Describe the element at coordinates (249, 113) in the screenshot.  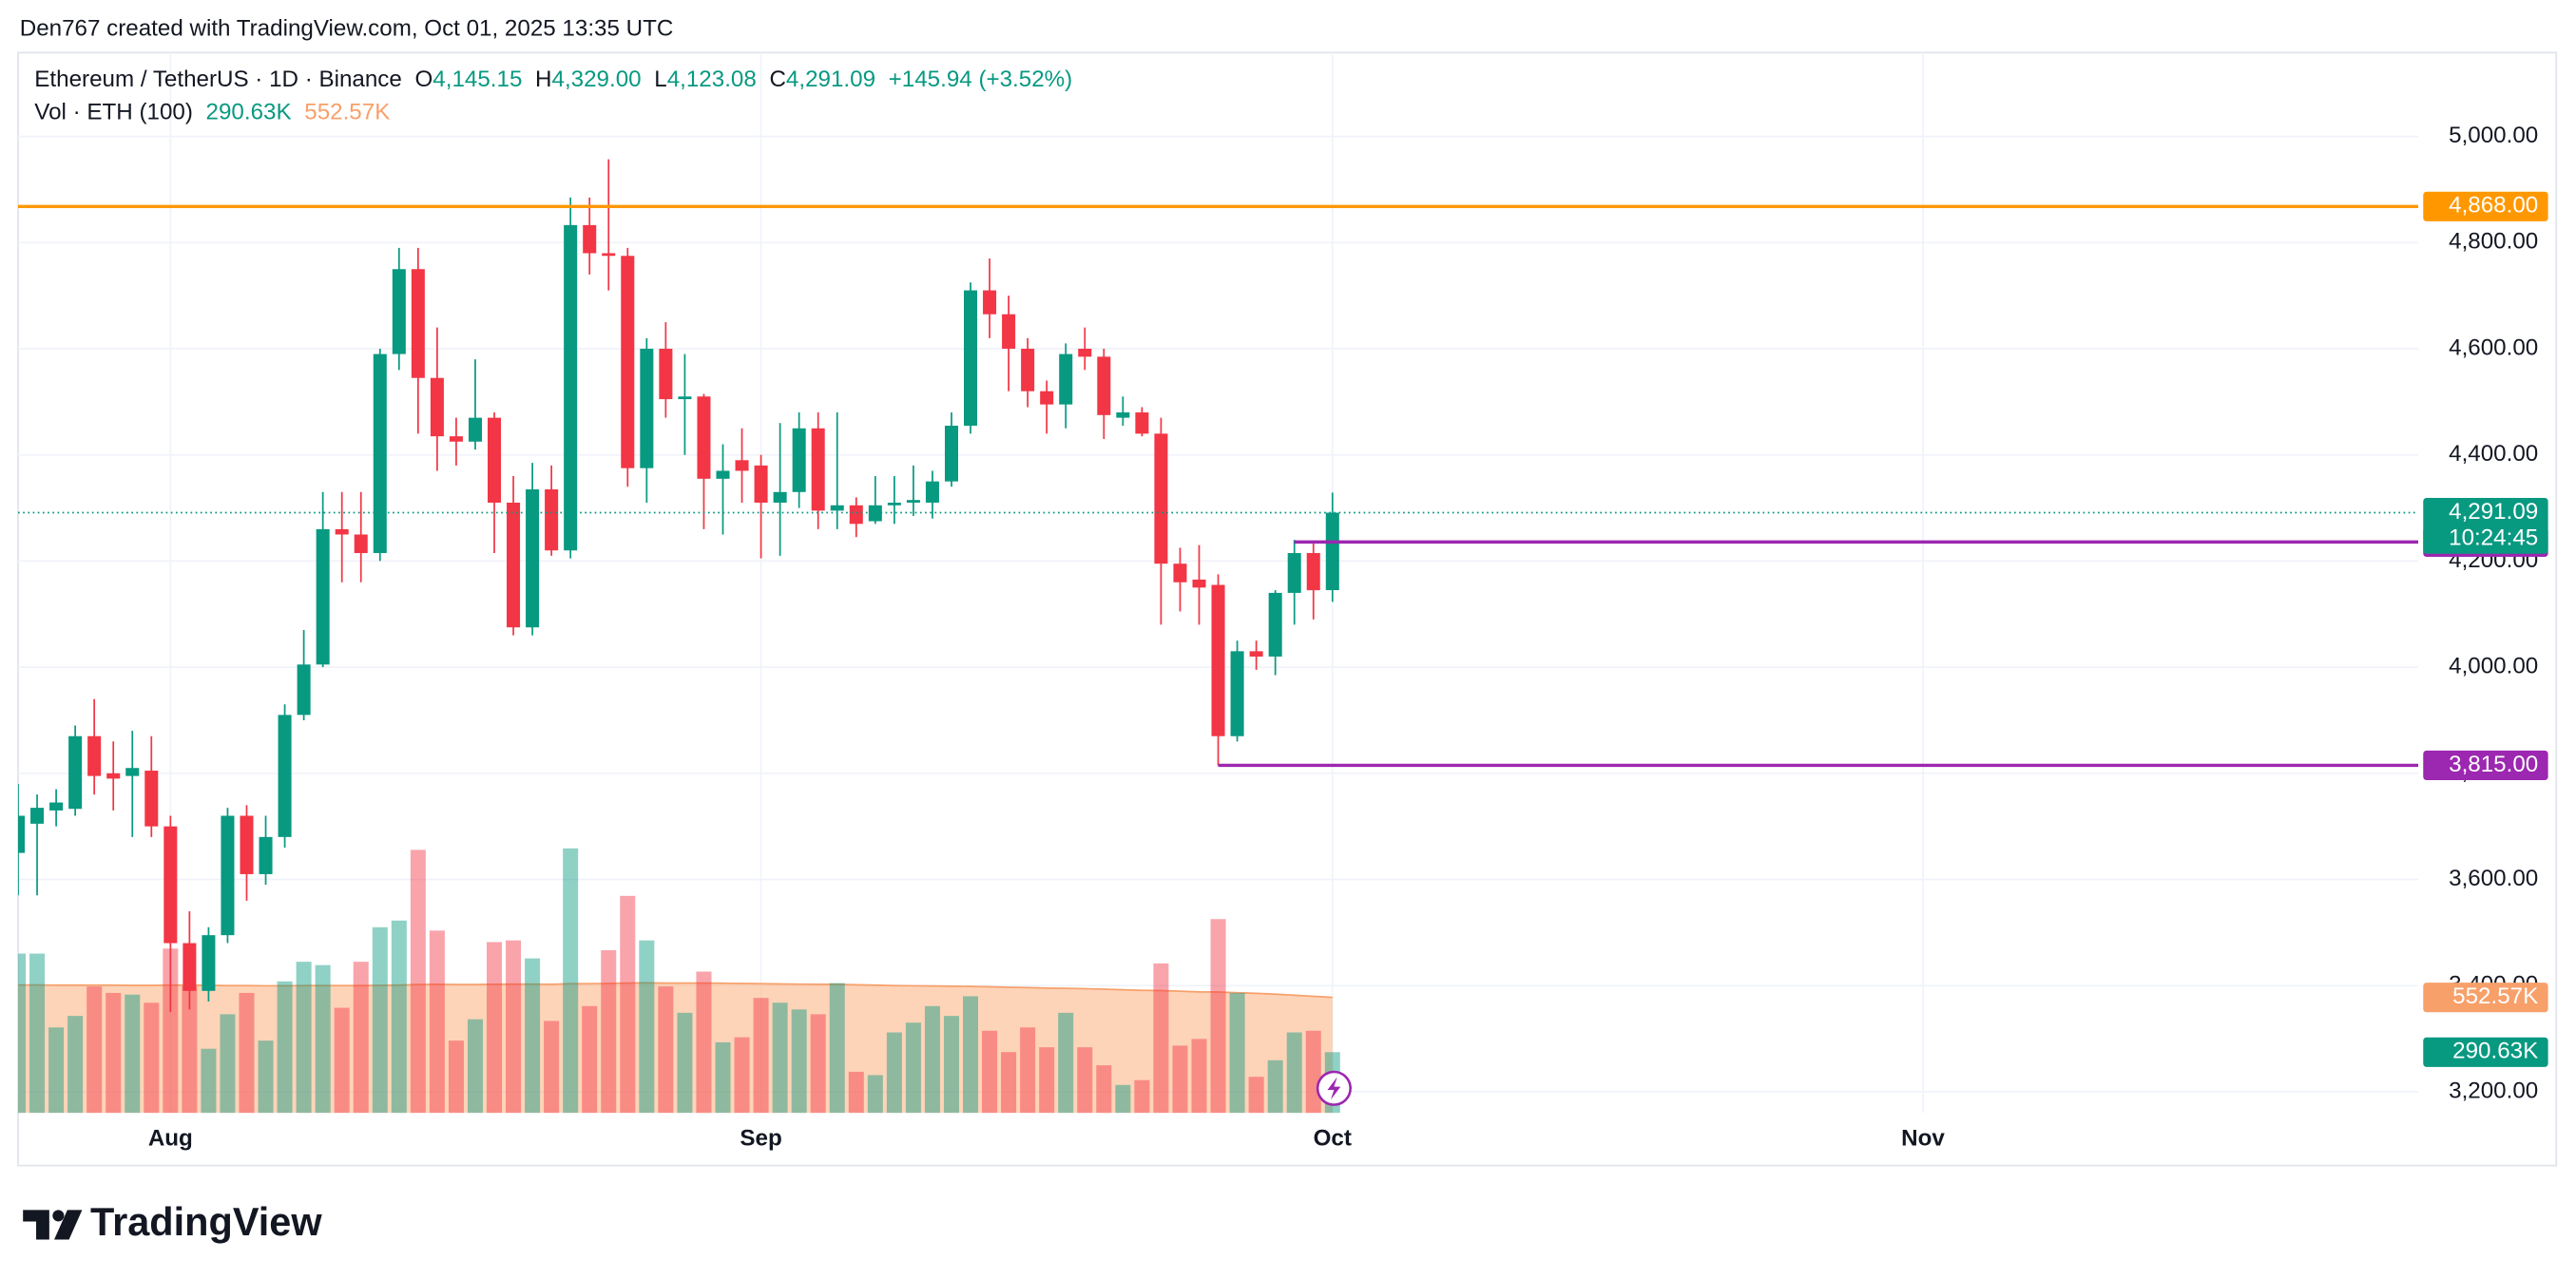
I see `legend-volume-value: 290.63K` at that location.